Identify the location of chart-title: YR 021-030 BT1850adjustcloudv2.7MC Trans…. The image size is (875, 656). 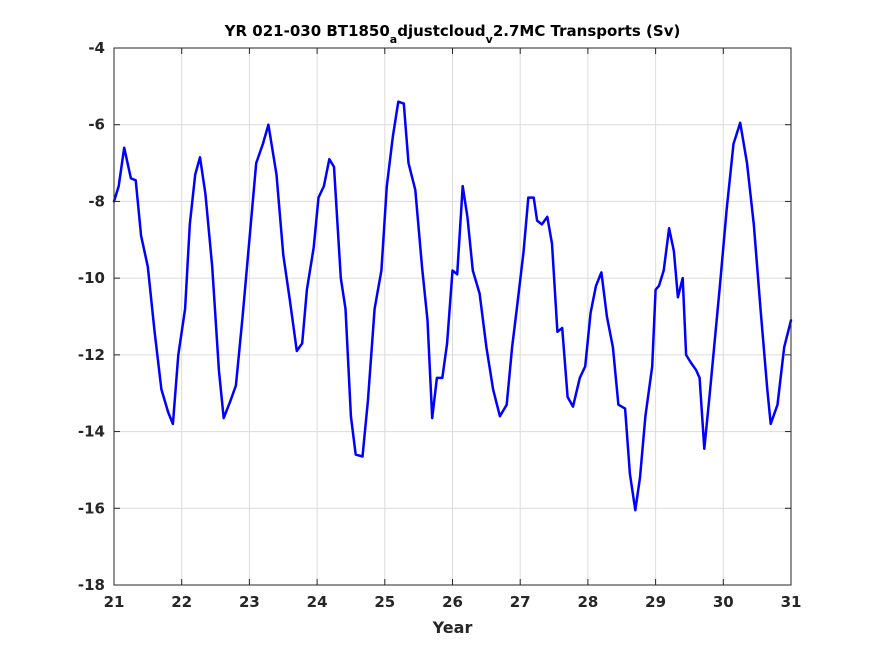
(452, 34).